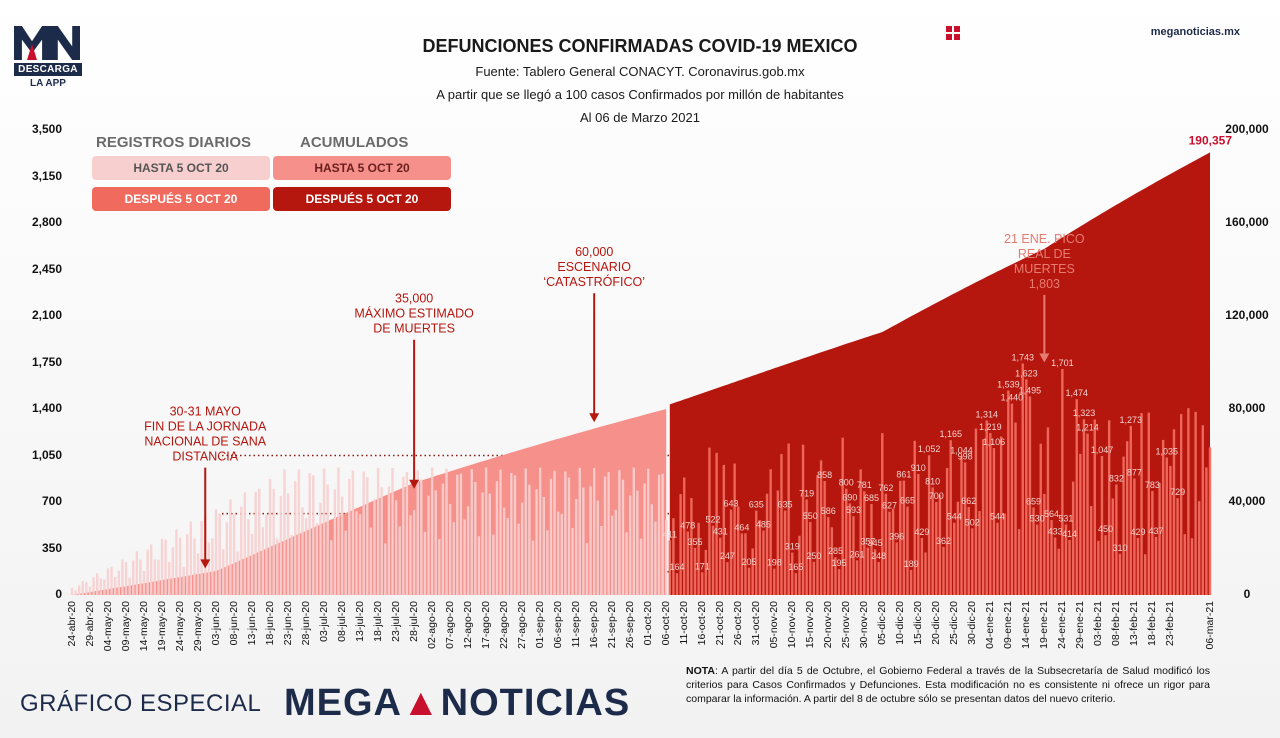 The image size is (1280, 738). I want to click on daily-value-label: 700, so click(936, 496).